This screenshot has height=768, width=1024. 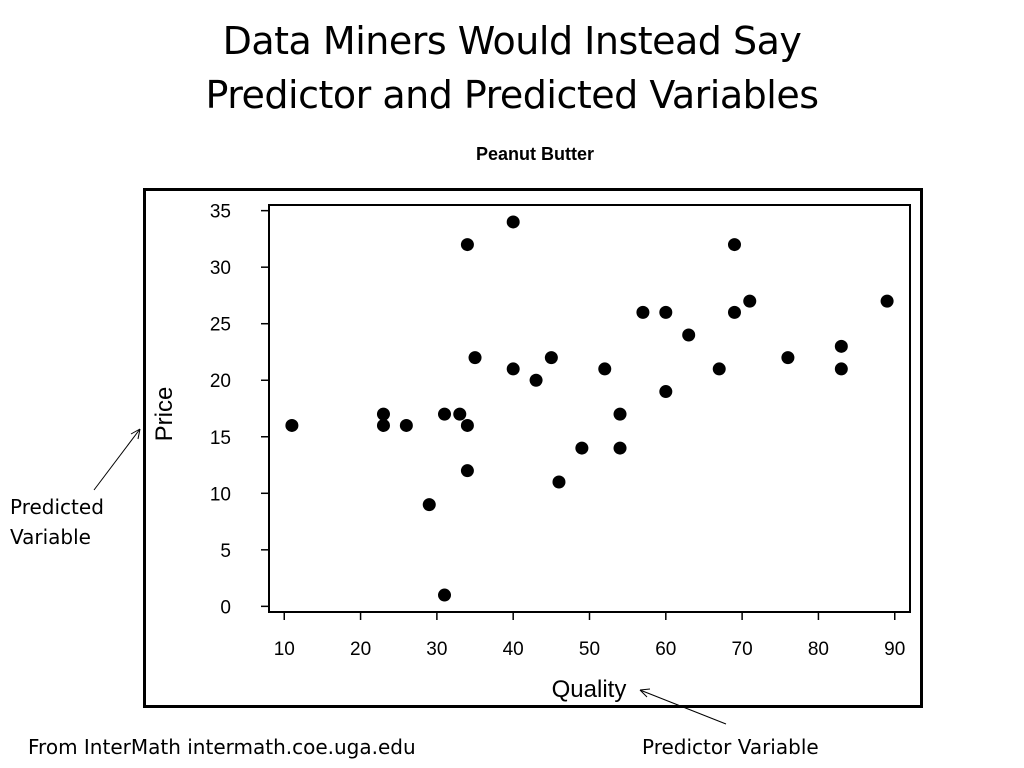 What do you see at coordinates (589, 636) in the screenshot?
I see `x-axis: 10 20 30 40 50 60 70 80 90` at bounding box center [589, 636].